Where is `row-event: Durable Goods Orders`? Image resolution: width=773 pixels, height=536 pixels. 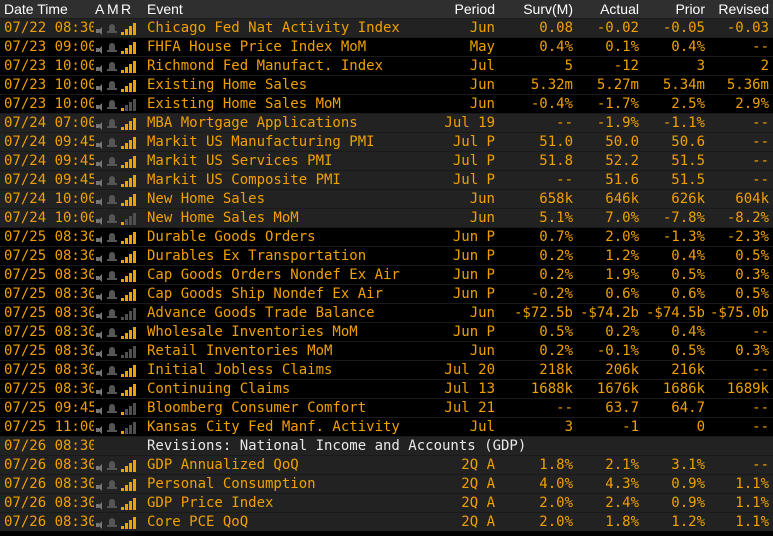
row-event: Durable Goods Orders is located at coordinates (231, 237).